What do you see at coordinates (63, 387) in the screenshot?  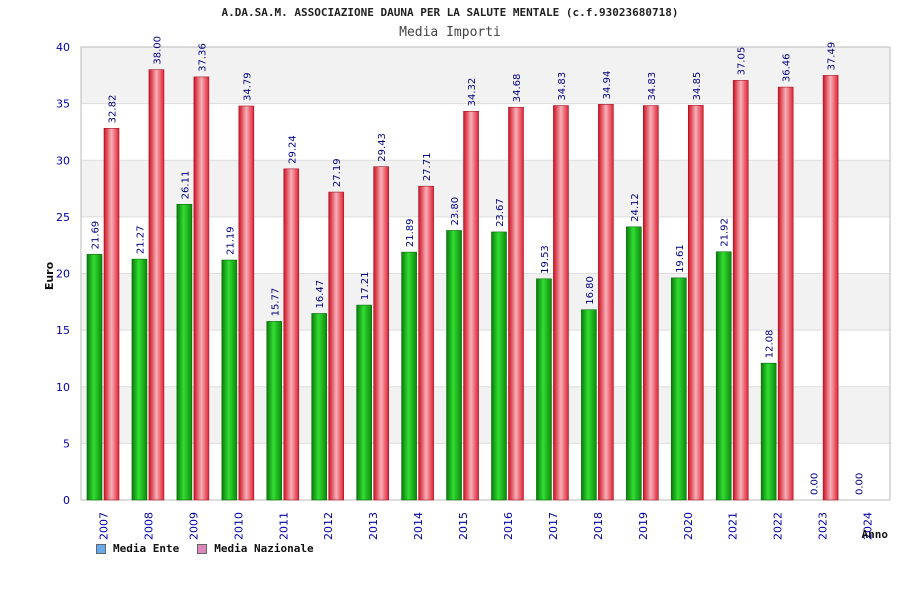 I see `y-tick-label: 10` at bounding box center [63, 387].